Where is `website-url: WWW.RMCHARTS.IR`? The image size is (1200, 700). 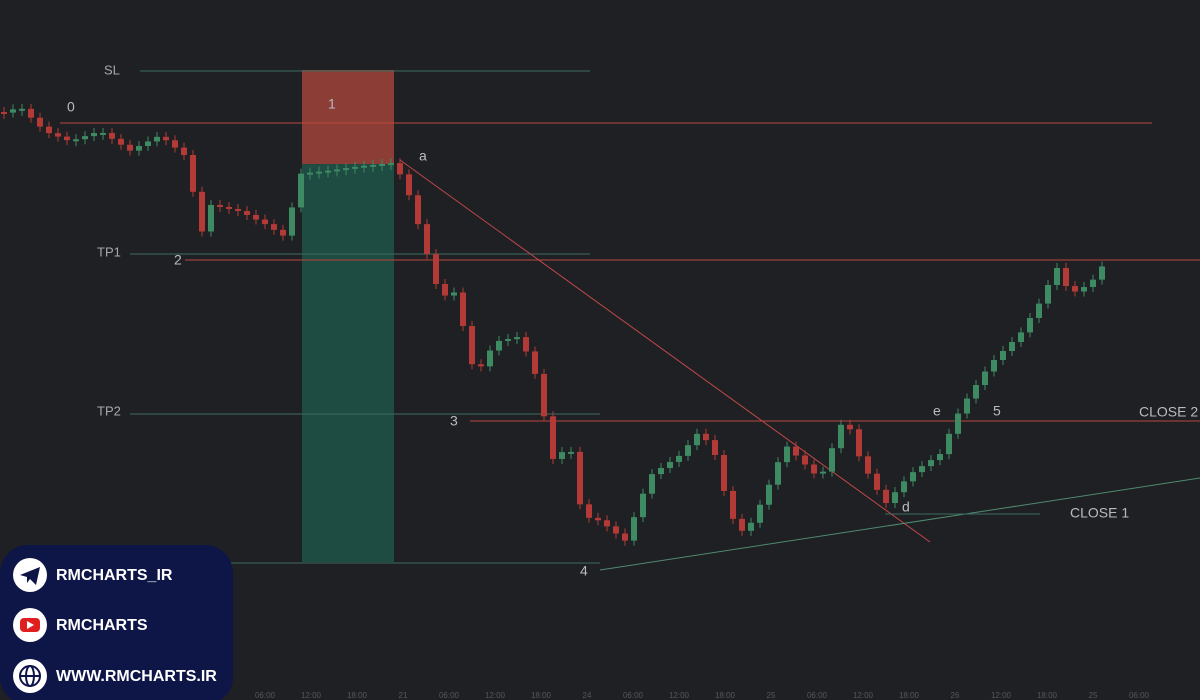
website-url: WWW.RMCHARTS.IR is located at coordinates (136, 676).